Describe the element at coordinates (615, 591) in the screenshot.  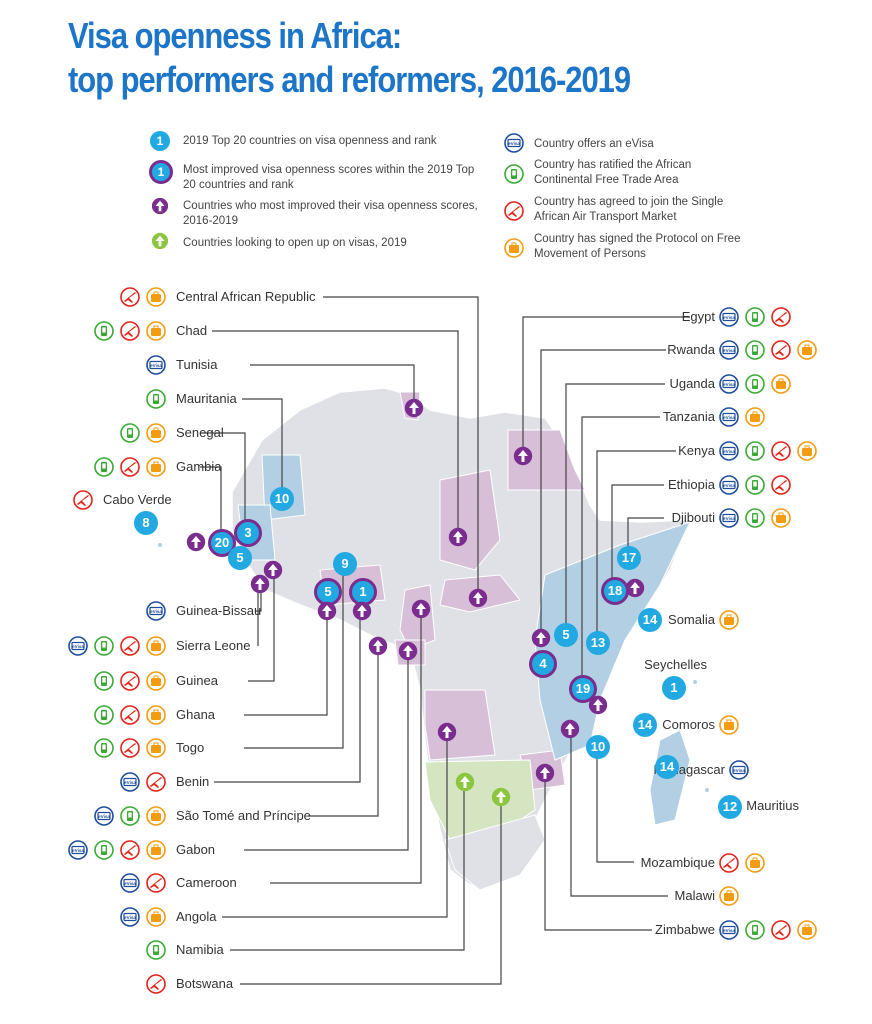
I see `rank-badge-ethiopia: 18` at that location.